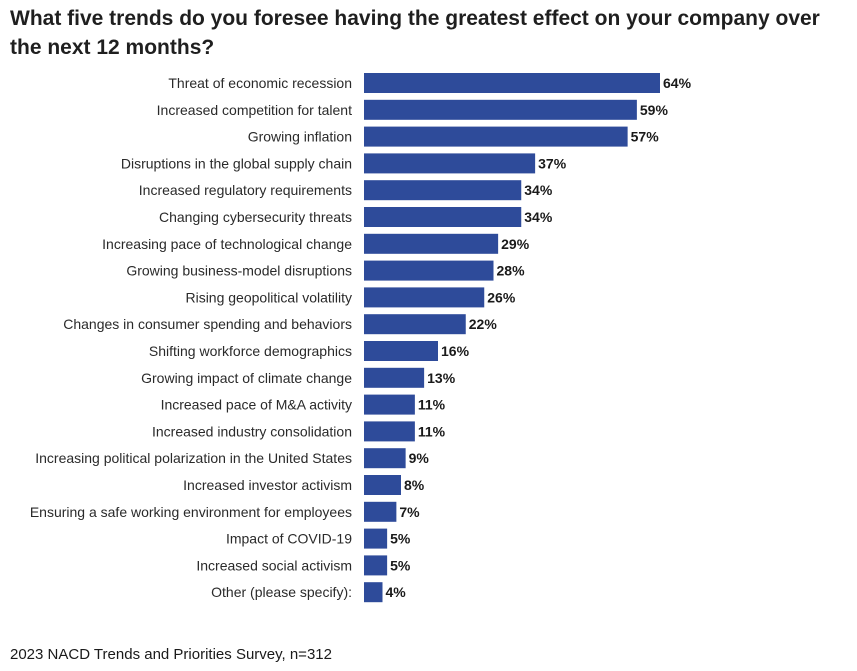 The image size is (857, 671). What do you see at coordinates (432, 431) in the screenshot?
I see `value-label-increased-industry-consolidation: 11%` at bounding box center [432, 431].